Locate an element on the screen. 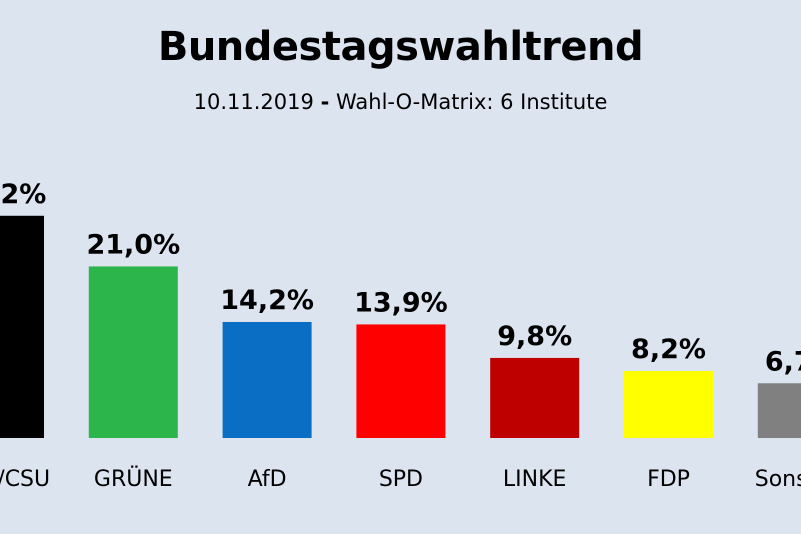 The image size is (801, 534). chart-subtitle: 10.11.2019 - Wahl-O-Matrix: 6 Institute is located at coordinates (400, 102).